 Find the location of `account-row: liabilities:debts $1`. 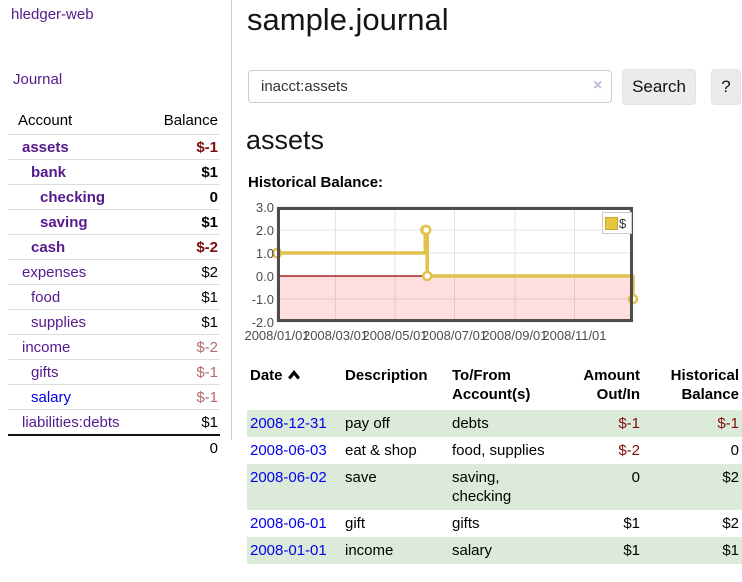

account-row: liabilities:debts $1 is located at coordinates (114, 422).